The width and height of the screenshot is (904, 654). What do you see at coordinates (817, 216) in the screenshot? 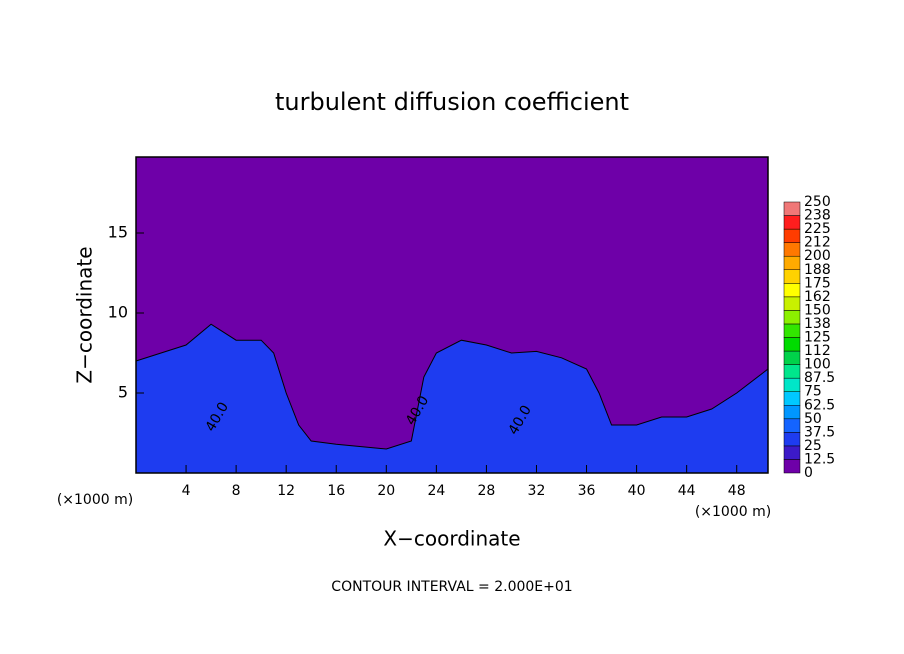
I see `colorbar-label: 238` at bounding box center [817, 216].